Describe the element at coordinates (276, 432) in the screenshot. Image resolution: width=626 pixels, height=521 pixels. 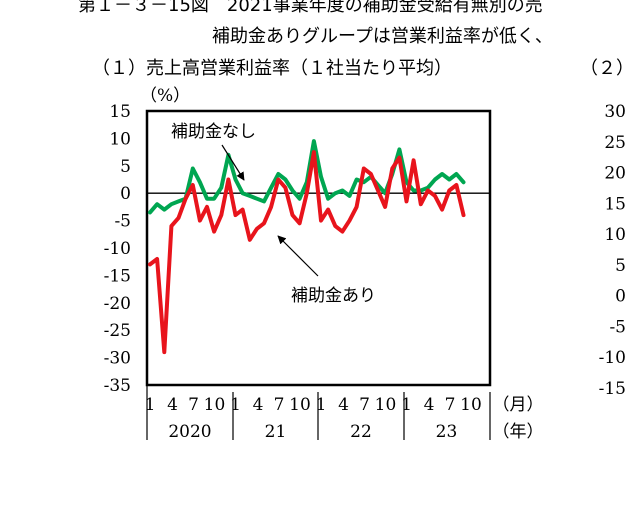
I see `x-tick-year: 21` at that location.